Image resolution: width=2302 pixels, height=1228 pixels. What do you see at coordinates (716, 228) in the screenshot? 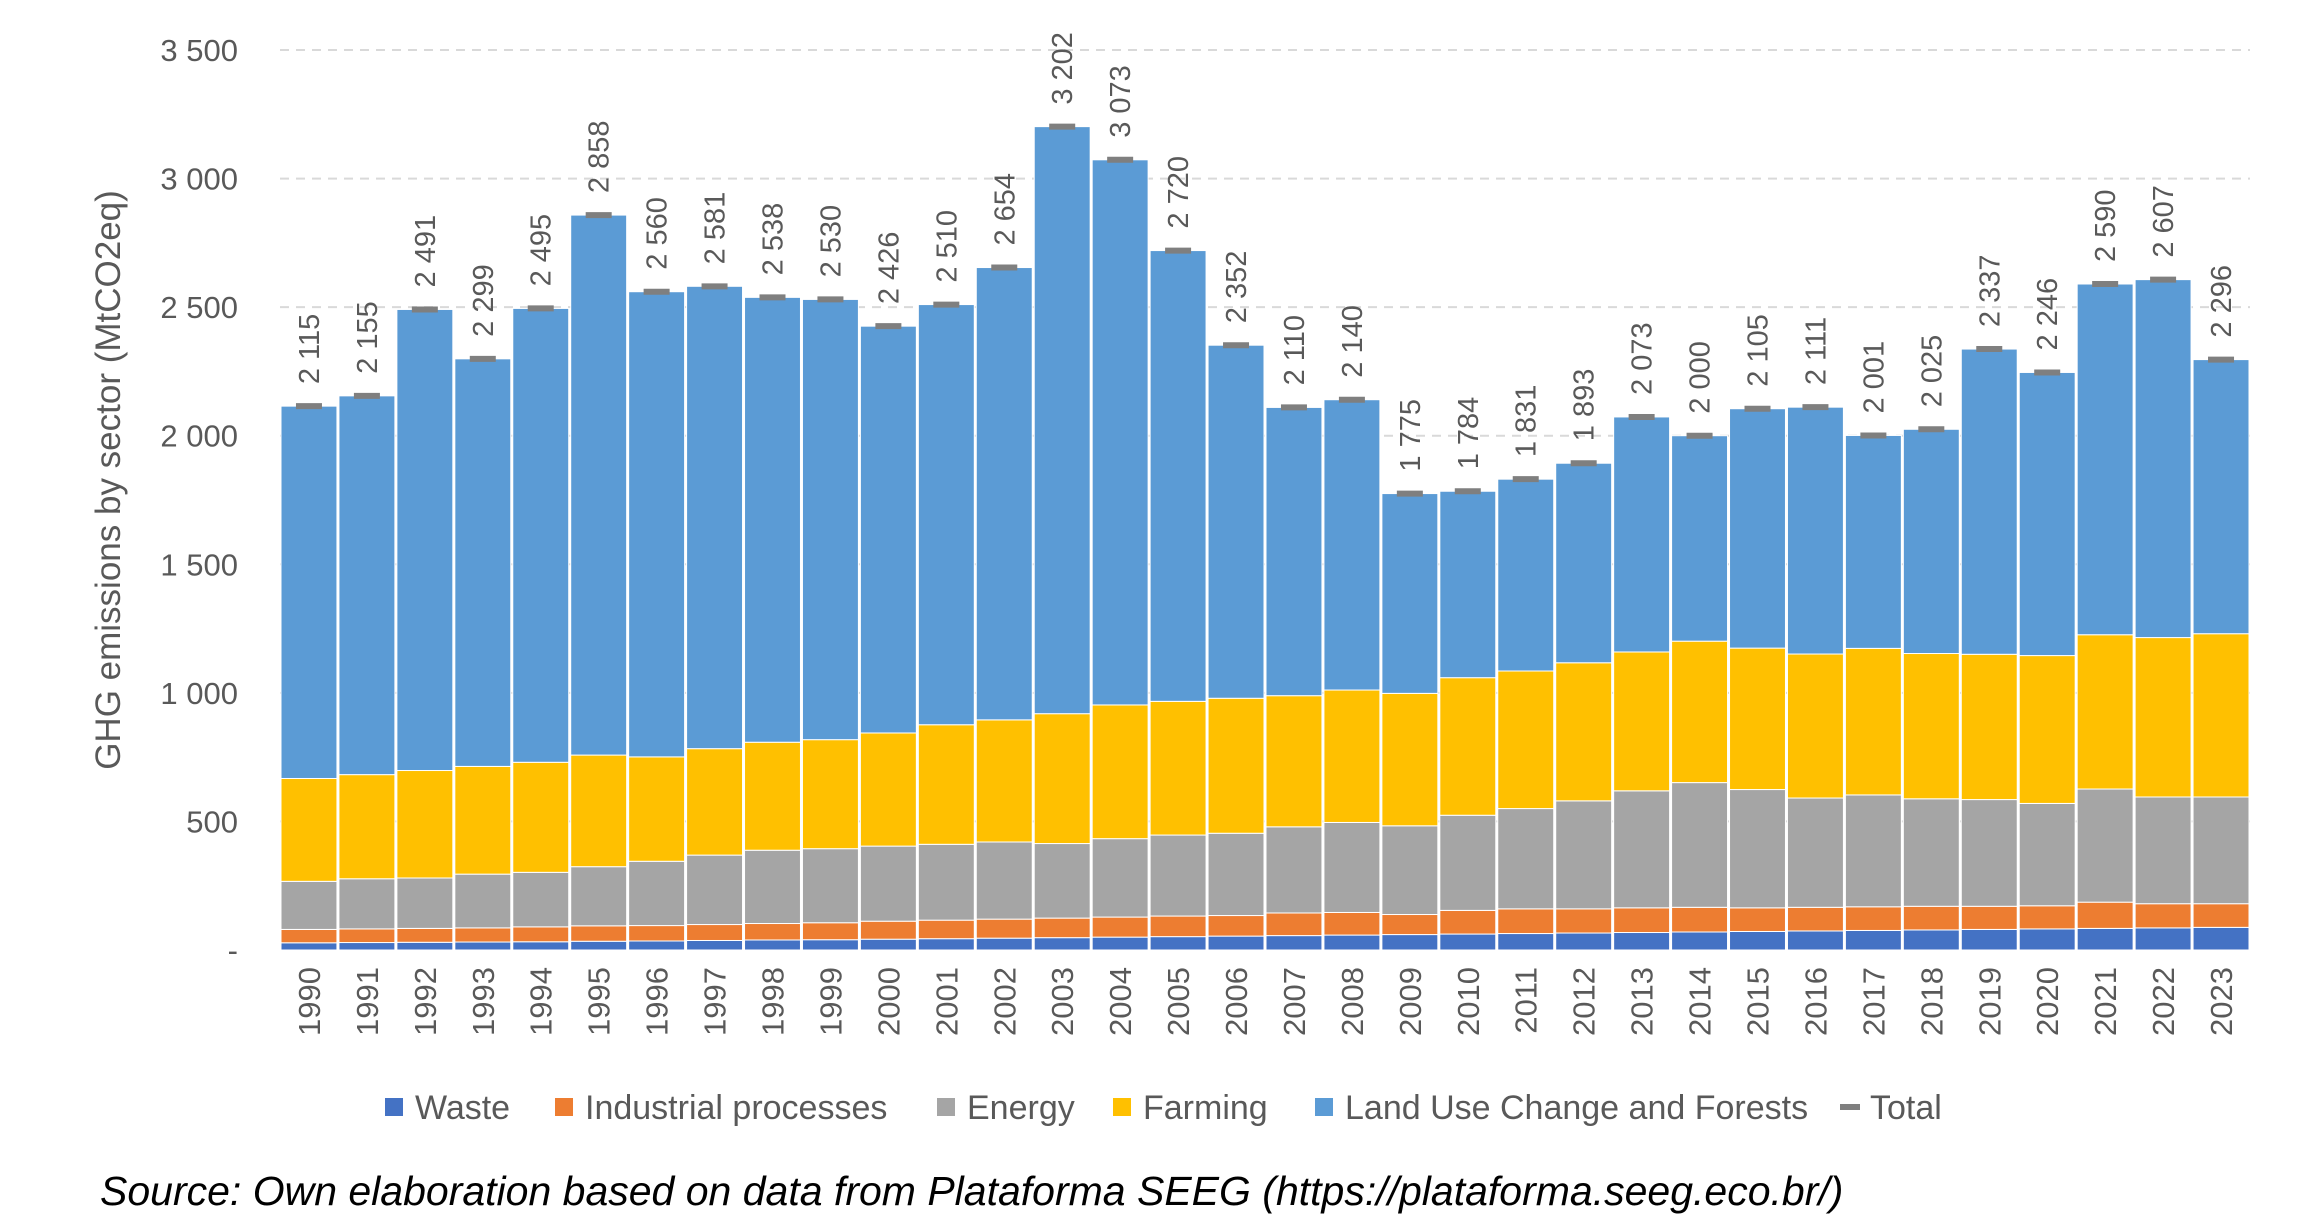
I see `total-data-label: 2 581` at bounding box center [716, 228].